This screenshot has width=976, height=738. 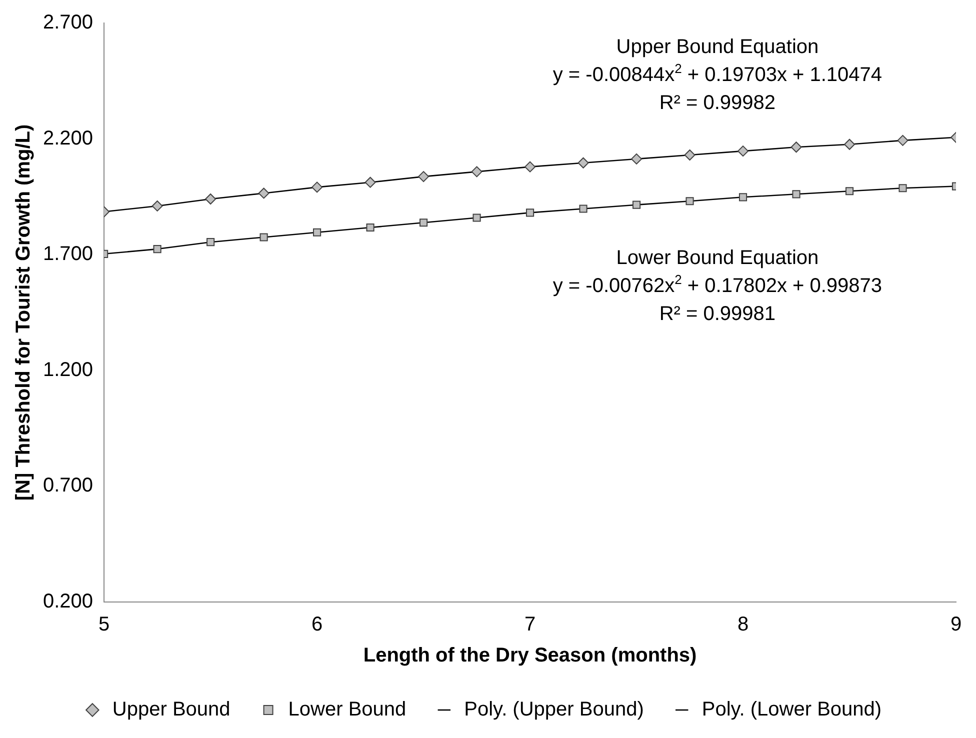 I want to click on x-axis-title: Length of the Dry Season (months), so click(x=530, y=655).